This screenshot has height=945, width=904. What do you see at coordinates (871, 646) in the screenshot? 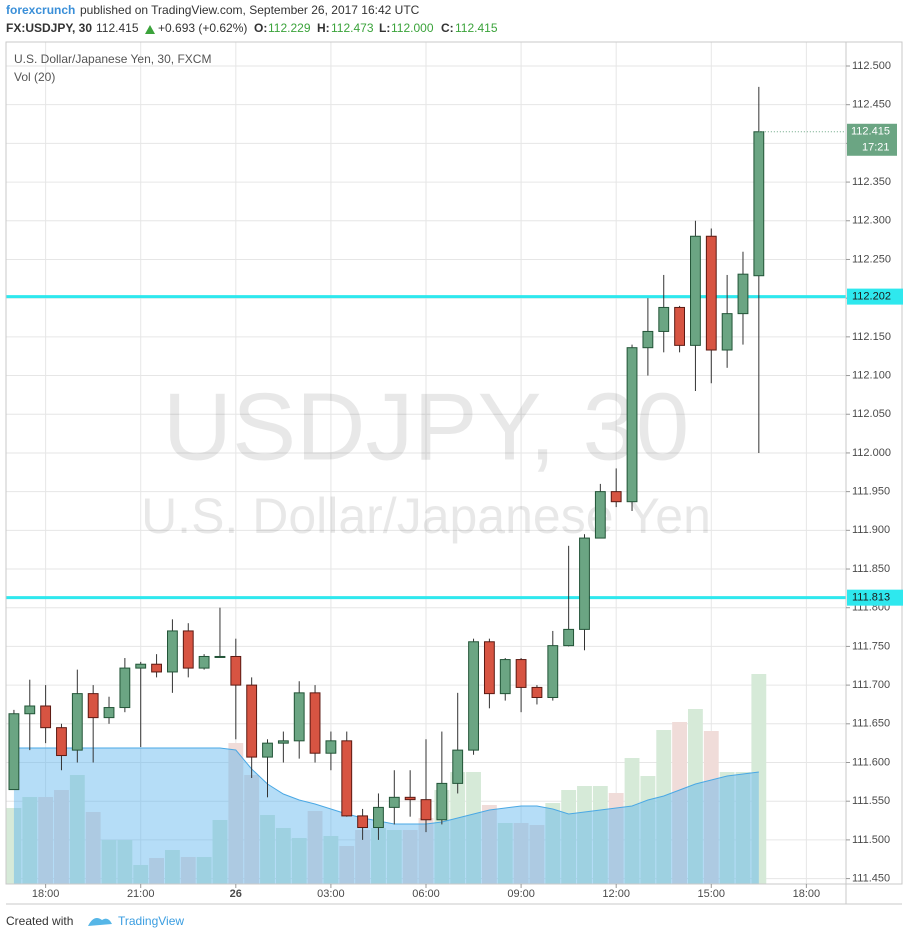
I see `y-tick-label: 111.750` at bounding box center [871, 646].